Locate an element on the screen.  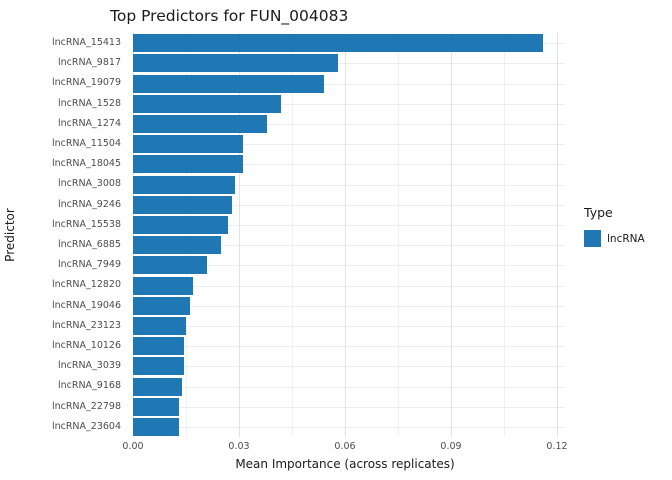
x-tick-label: 0.06 is located at coordinates (345, 446).